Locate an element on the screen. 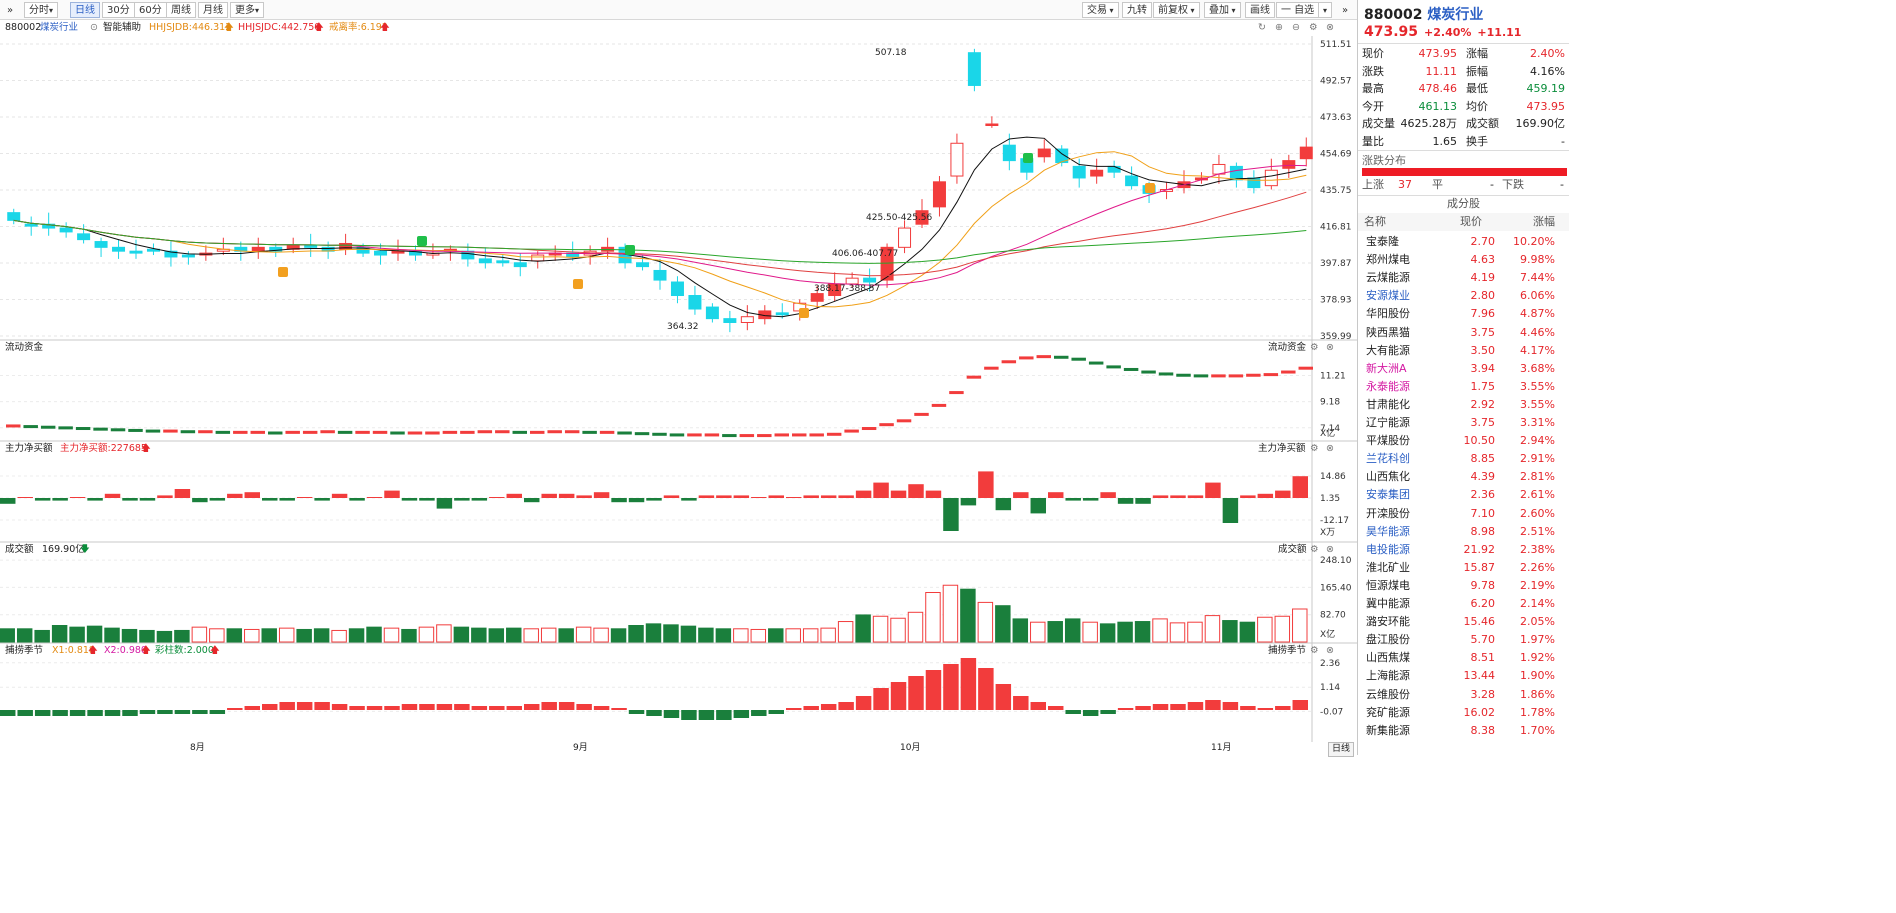 Image resolution: width=1896 pixels, height=913 pixels. stock-row: 新集能源 8.38 1.70% is located at coordinates (1463, 731).